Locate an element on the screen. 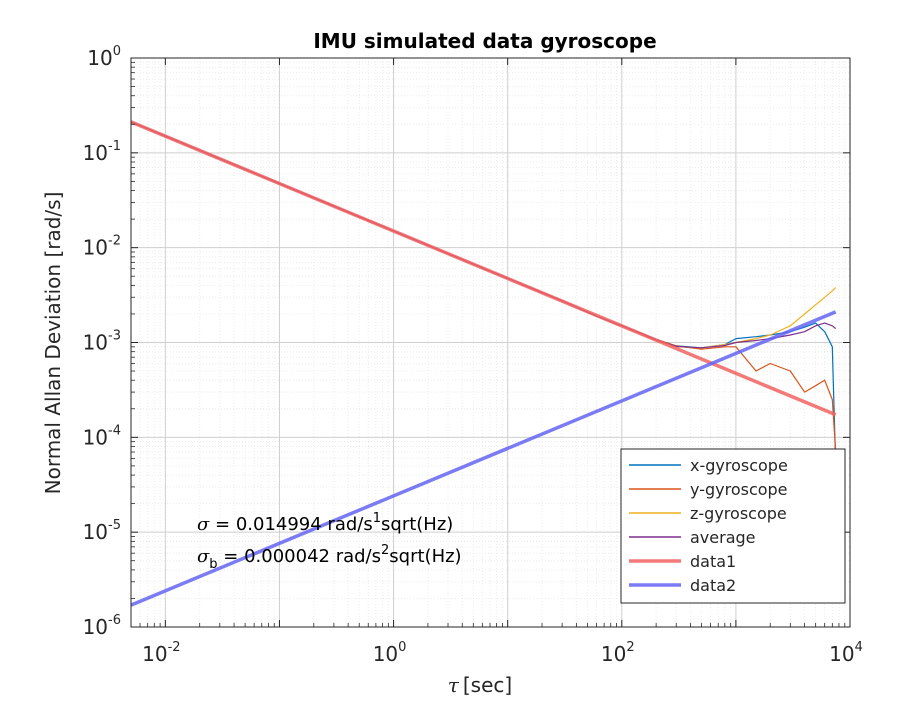  x-tick-exp: 0 is located at coordinates (402, 647).